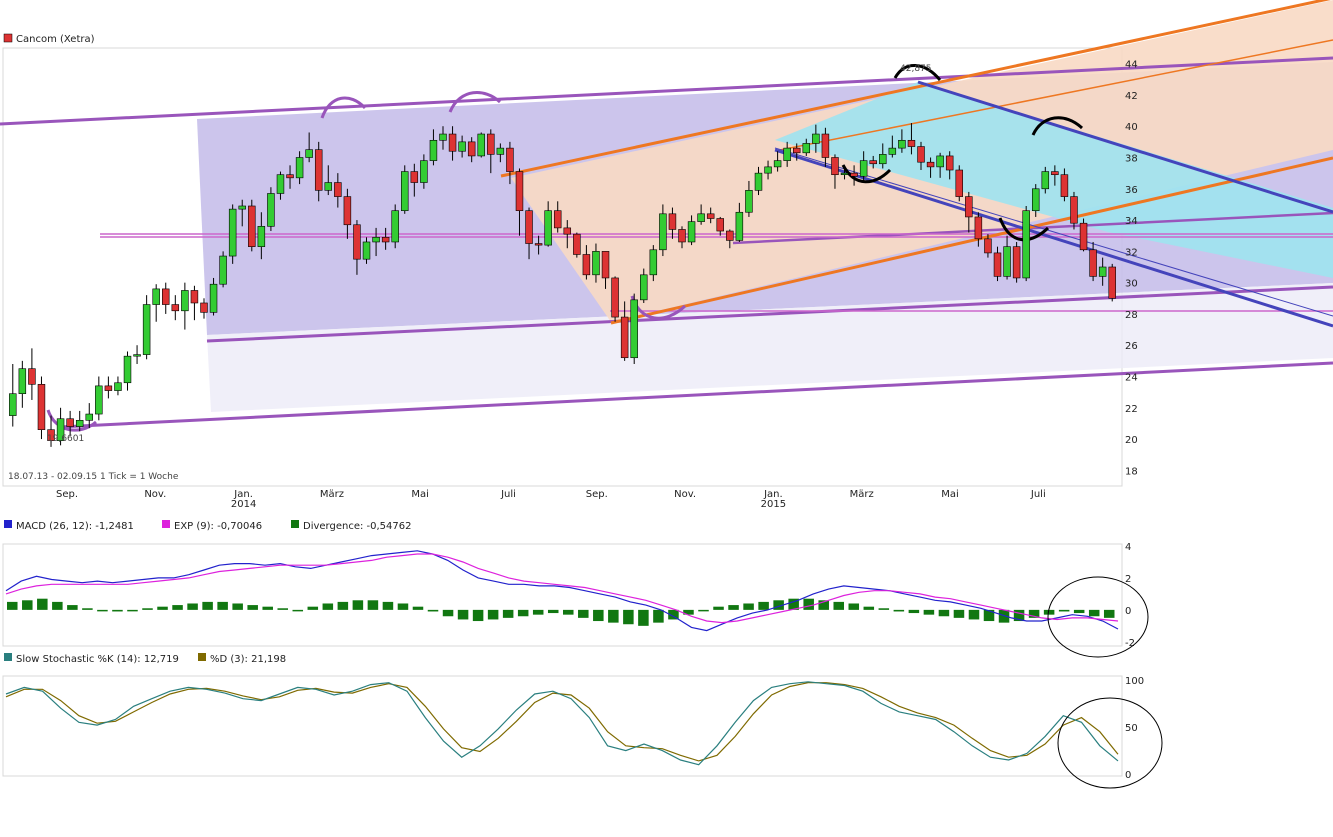 The width and height of the screenshot is (1333, 837). What do you see at coordinates (1131, 346) in the screenshot?
I see `price-y-tick: 26` at bounding box center [1131, 346].